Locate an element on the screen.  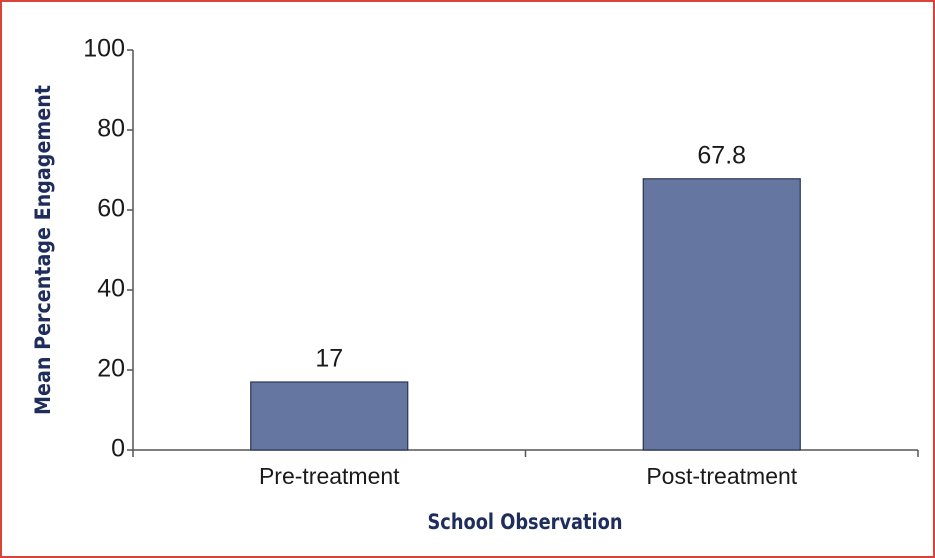
x-tick-label: Pre-treatment is located at coordinates (329, 476).